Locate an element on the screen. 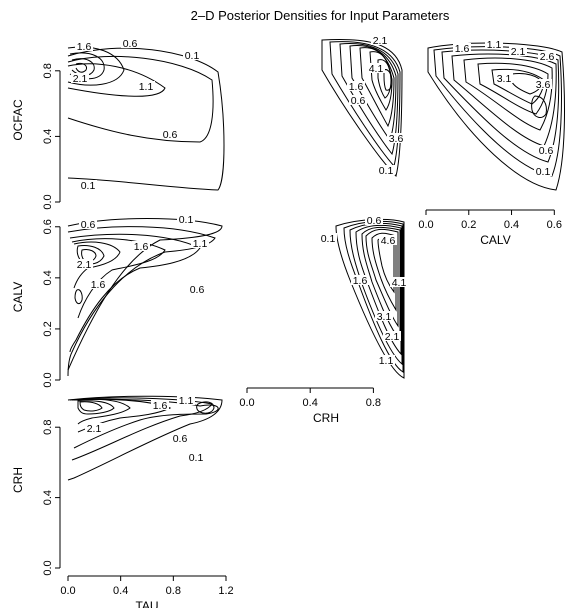  contours-ocfac-crh is located at coordinates (362, 107).